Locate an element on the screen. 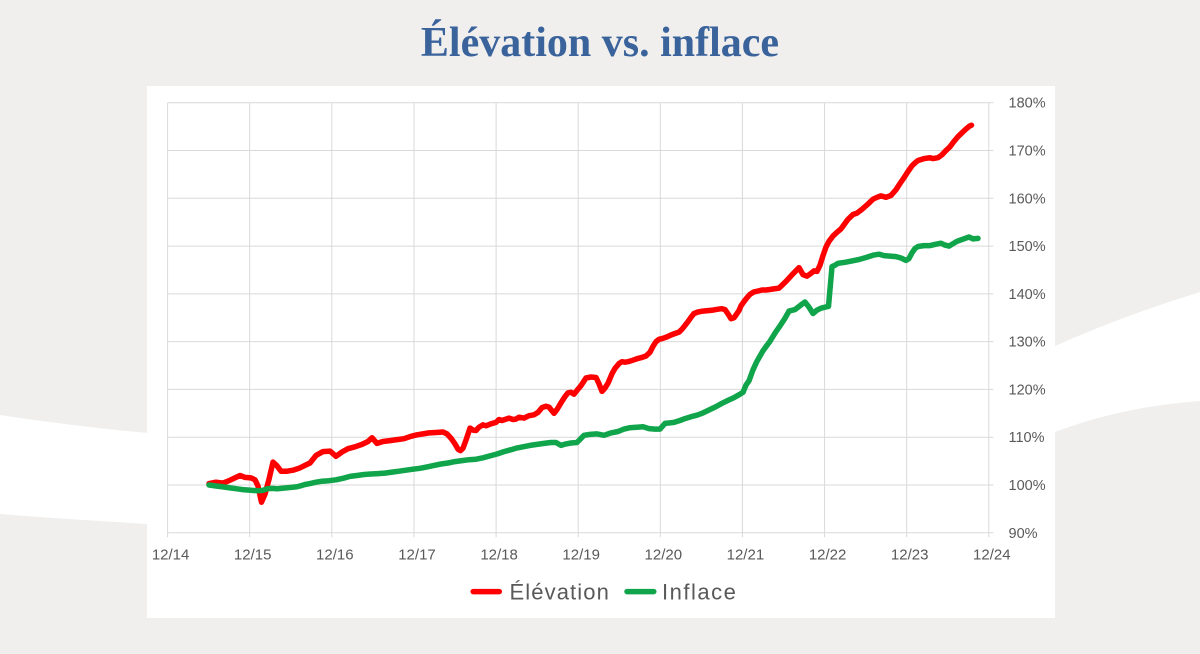 The image size is (1200, 654). svg-text: 12/18 is located at coordinates (499, 555).